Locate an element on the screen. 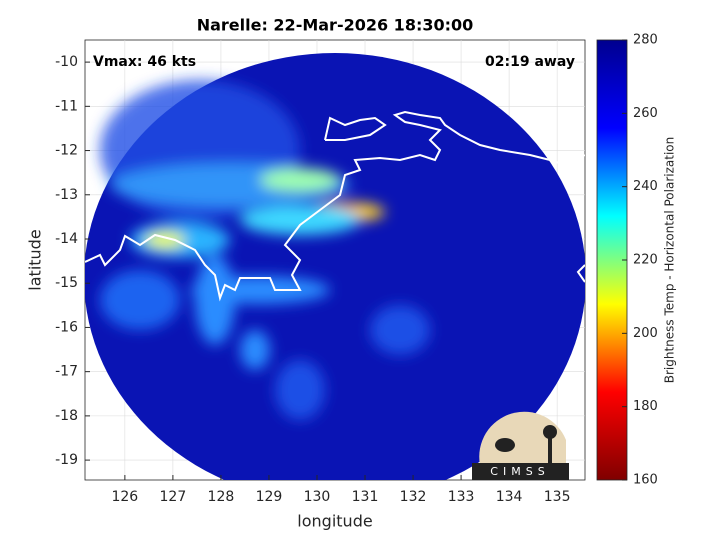 The image size is (720, 540). y-tick-label: -14 is located at coordinates (66, 239).